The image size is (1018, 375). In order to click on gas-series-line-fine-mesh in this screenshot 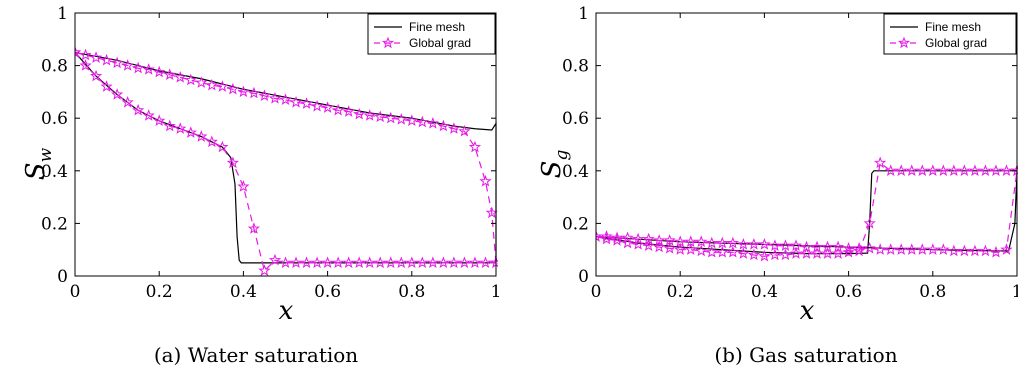, I will do `click(807, 211)`.